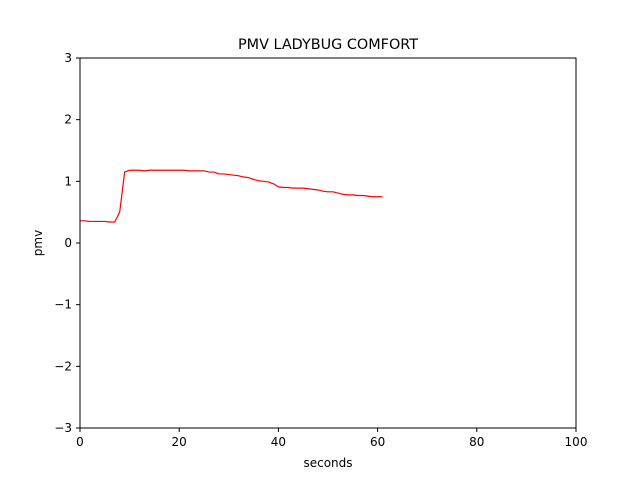 This screenshot has width=640, height=480. What do you see at coordinates (327, 463) in the screenshot?
I see `x-axis-label: seconds` at bounding box center [327, 463].